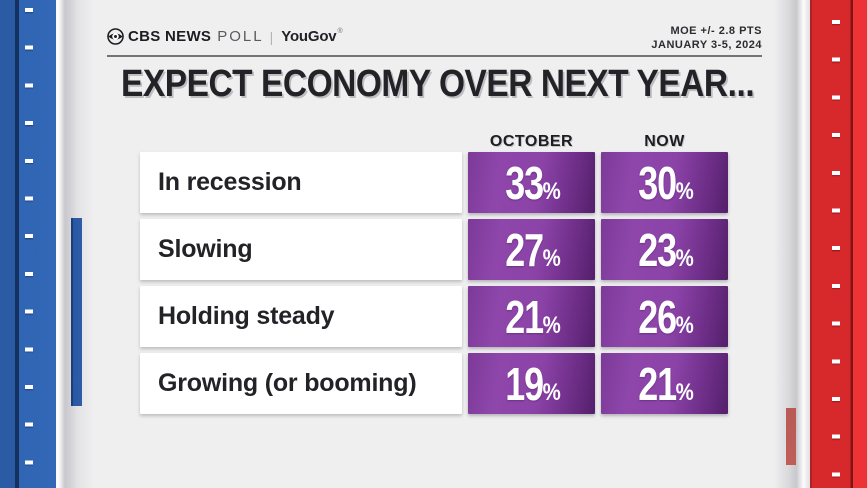 Image resolution: width=867 pixels, height=488 pixels. Describe the element at coordinates (525, 383) in the screenshot. I see `value-number: 19` at that location.